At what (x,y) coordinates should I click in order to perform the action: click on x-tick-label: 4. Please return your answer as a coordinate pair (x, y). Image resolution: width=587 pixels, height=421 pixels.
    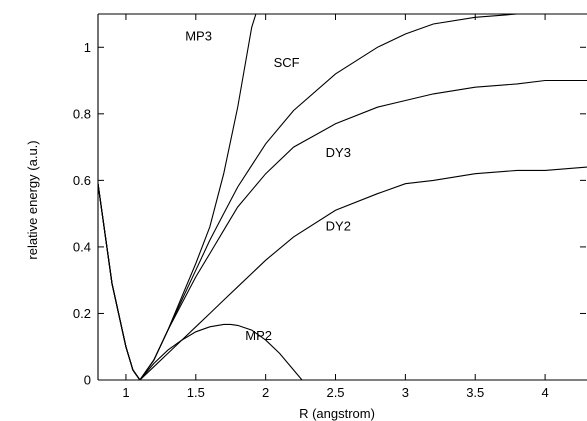
    Looking at the image, I should click on (544, 392).